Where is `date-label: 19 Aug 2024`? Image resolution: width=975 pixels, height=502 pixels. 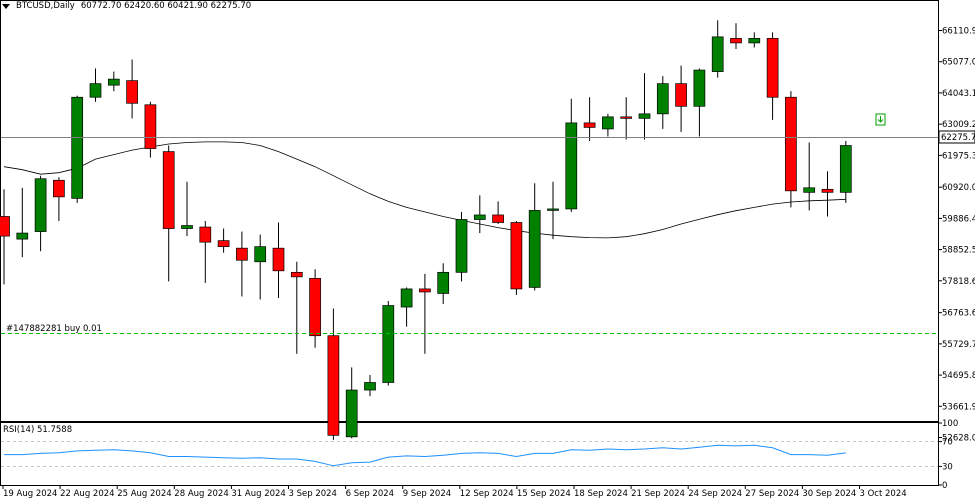 date-label: 19 Aug 2024 is located at coordinates (30, 494).